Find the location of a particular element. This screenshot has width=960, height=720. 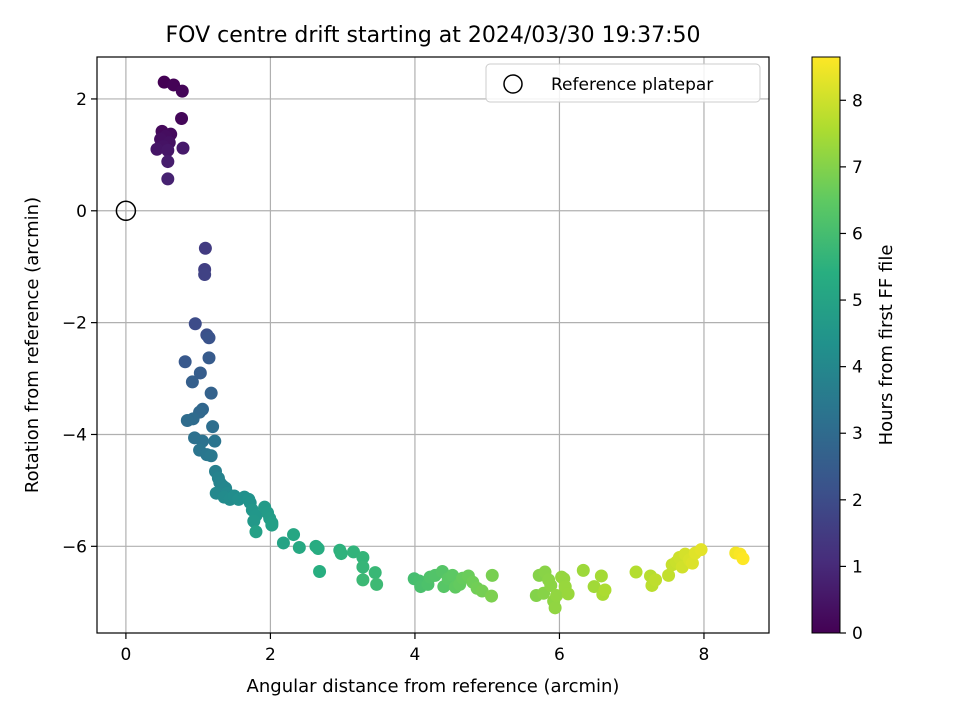

colorbar-tick-label: 8 is located at coordinates (857, 101).